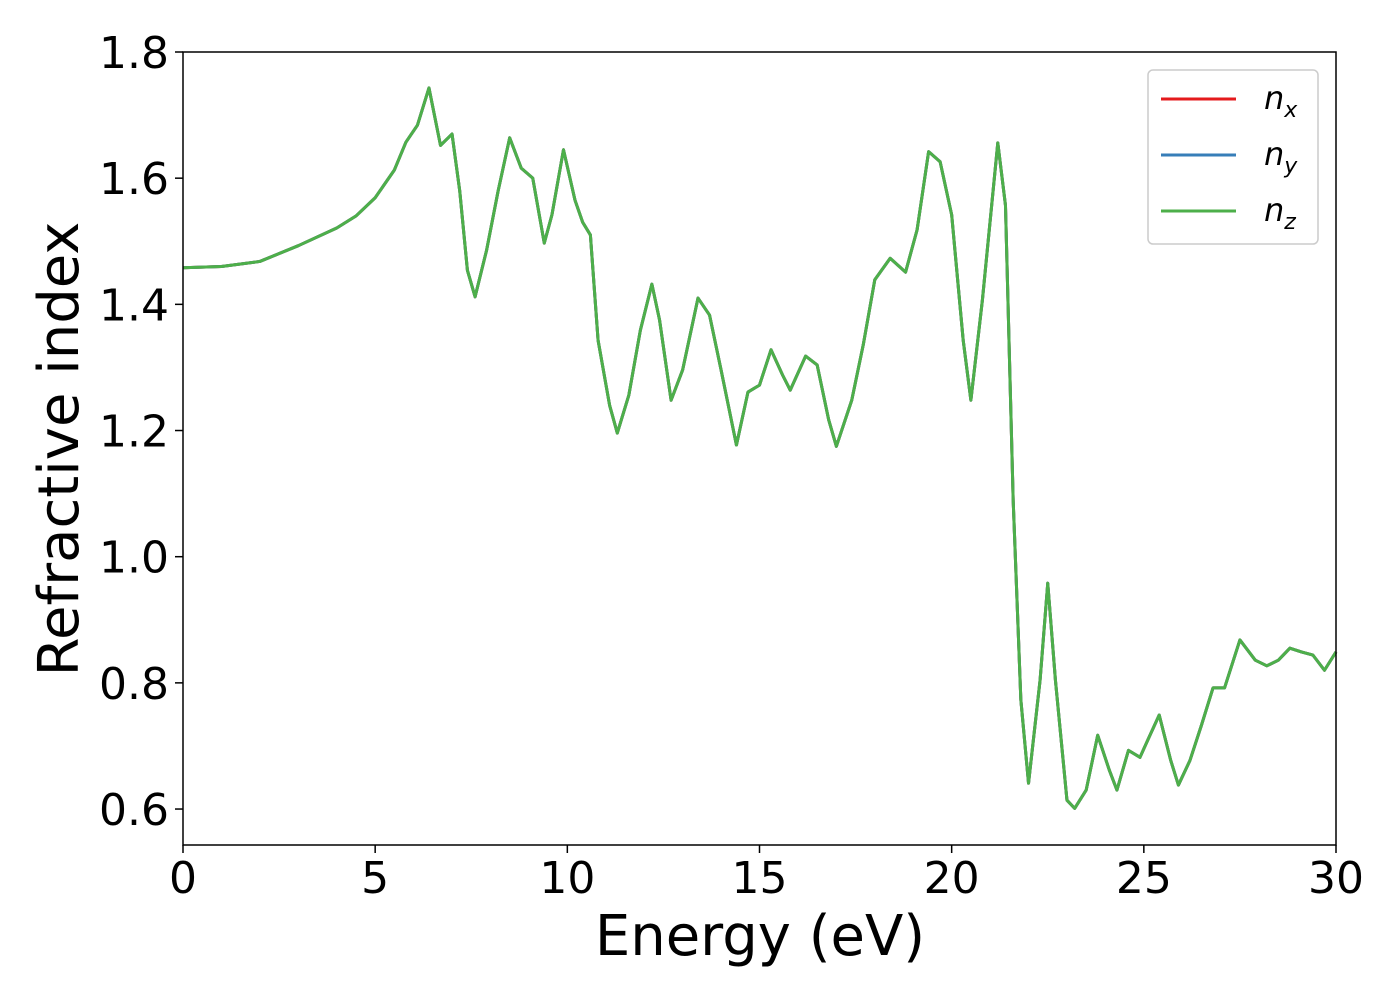 The image size is (1400, 1000). Describe the element at coordinates (59, 449) in the screenshot. I see `y-axis-label: Refractive index` at that location.